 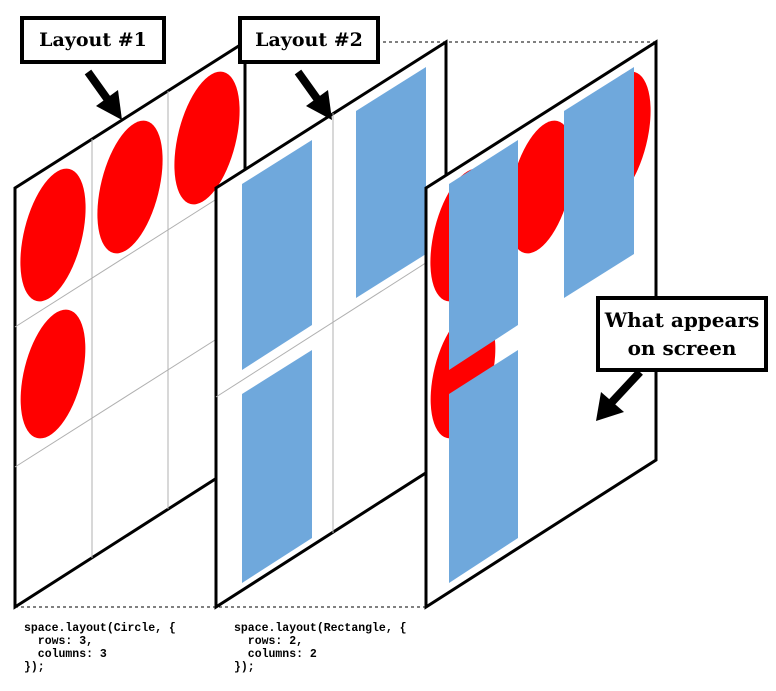 I want to click on layout2-label: Layout #2, so click(x=309, y=40).